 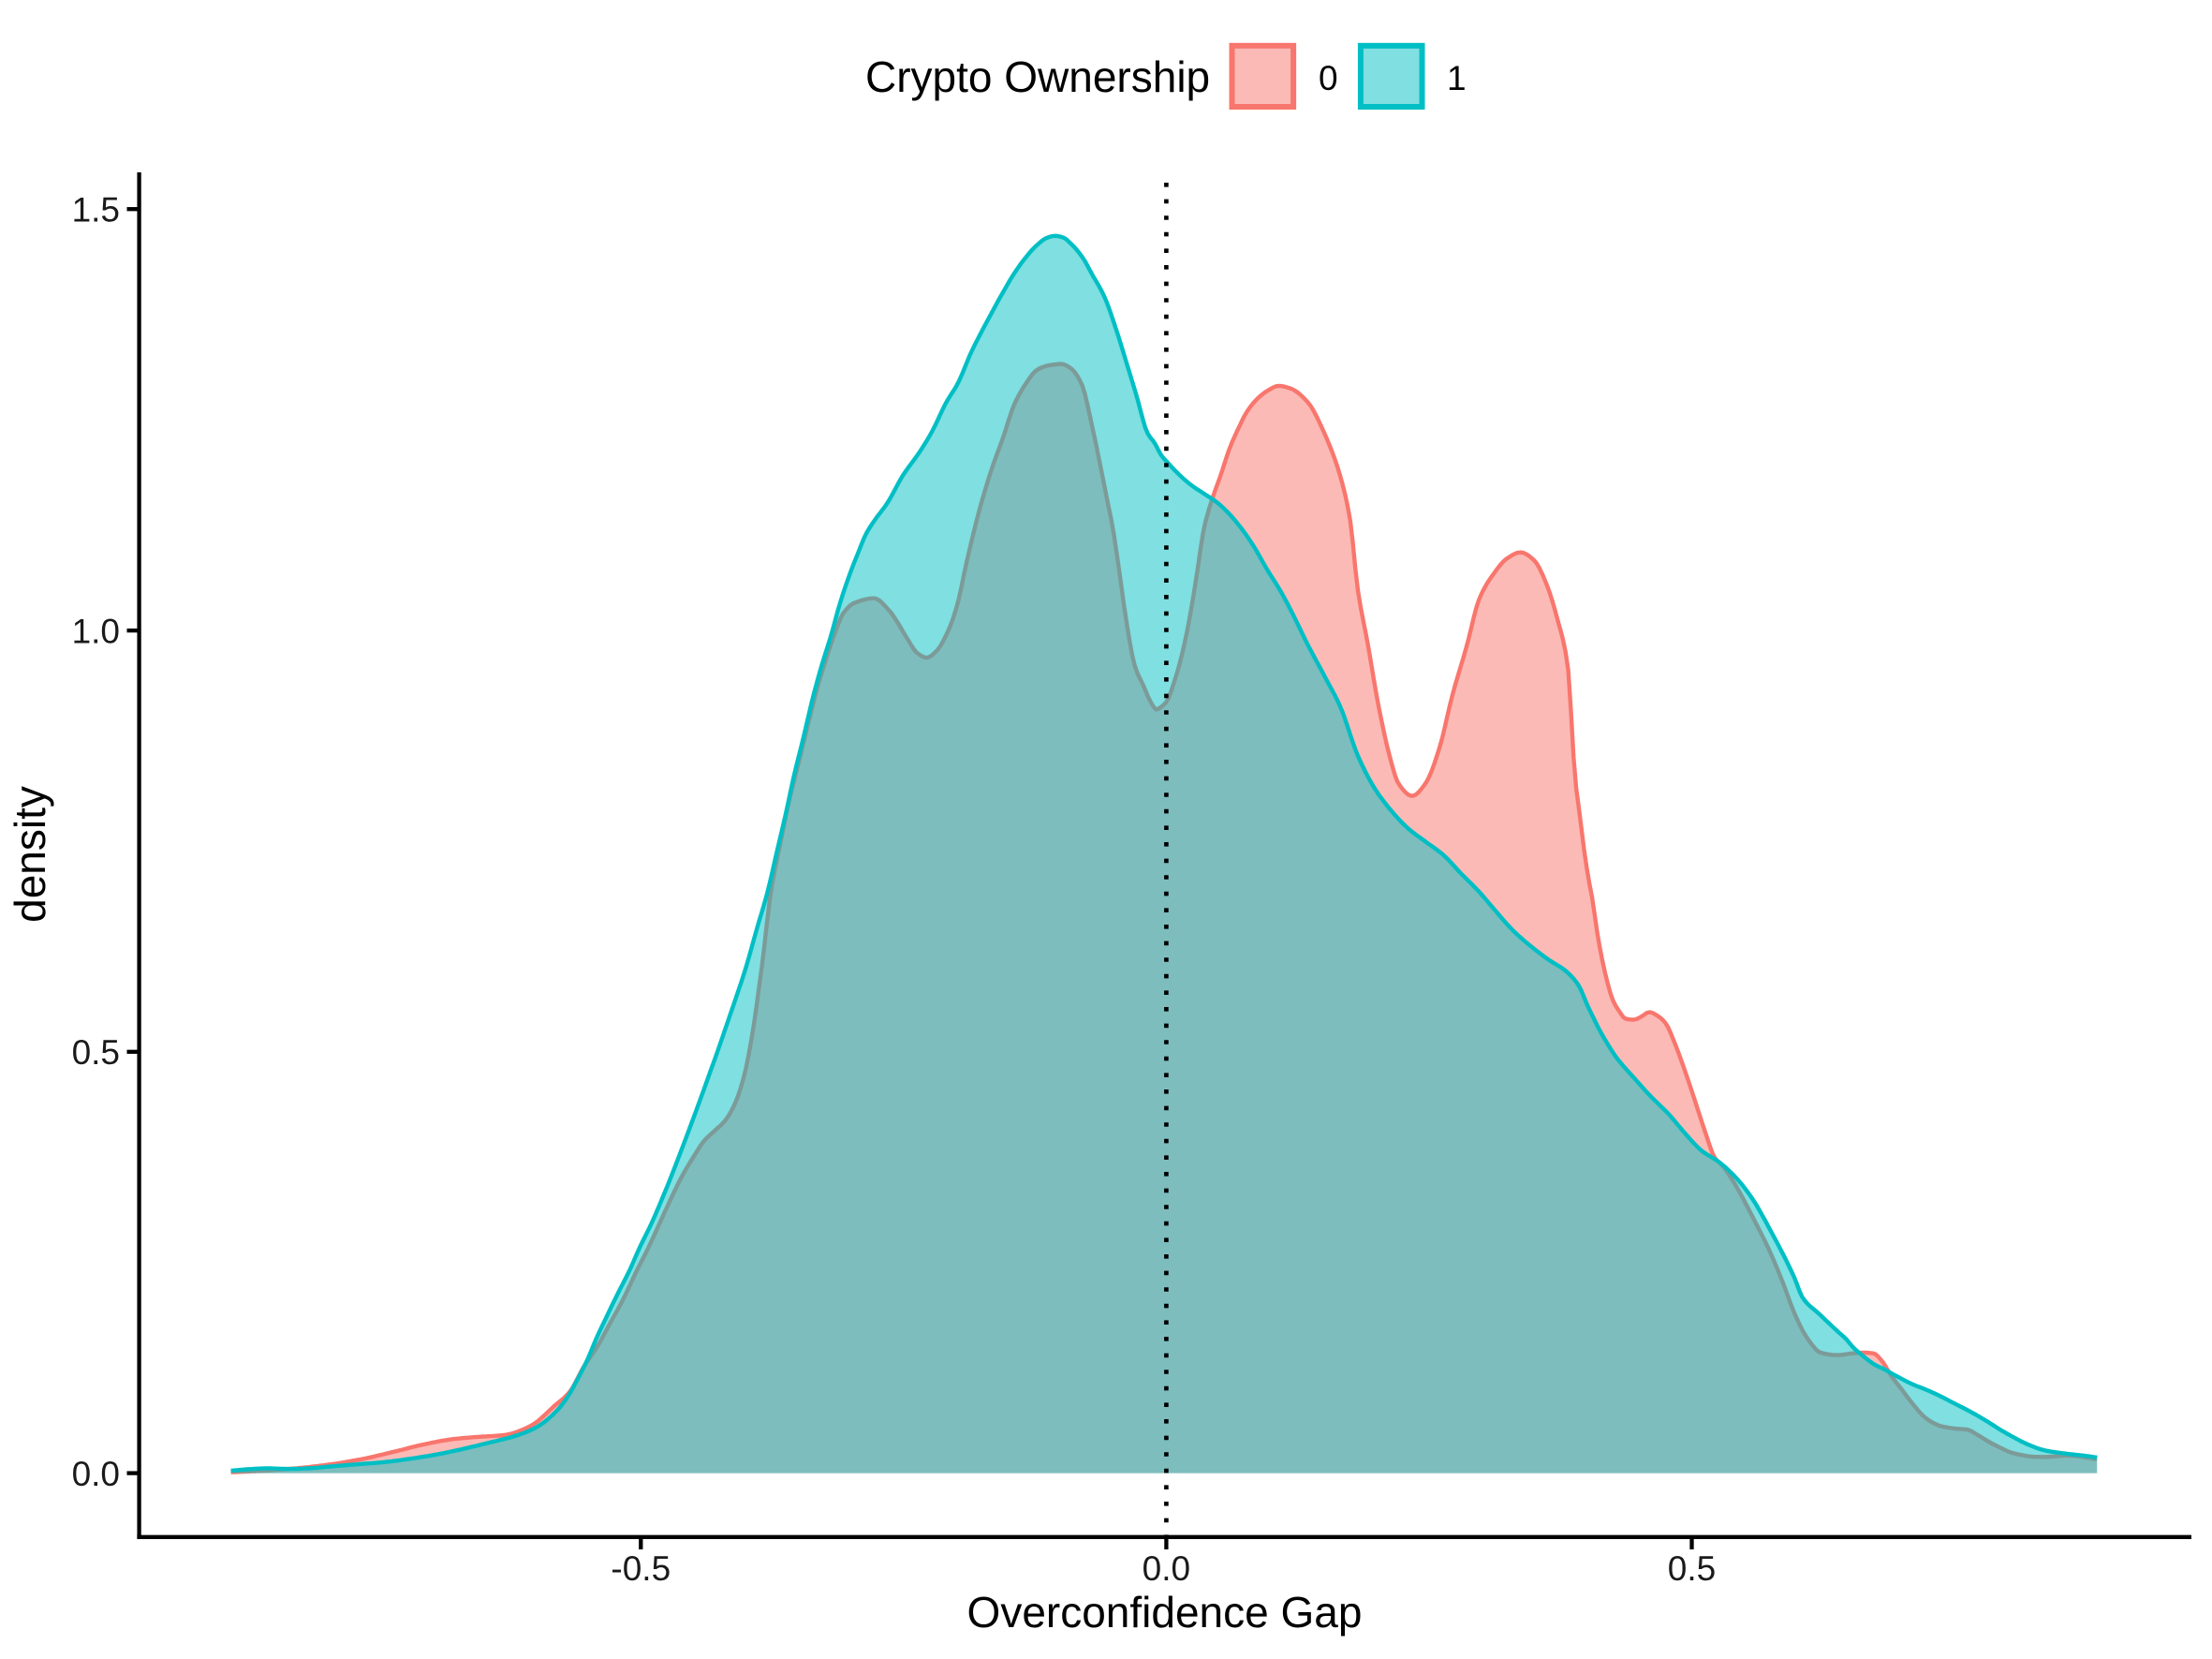 What do you see at coordinates (30, 855) in the screenshot?
I see `svg-text: density` at bounding box center [30, 855].